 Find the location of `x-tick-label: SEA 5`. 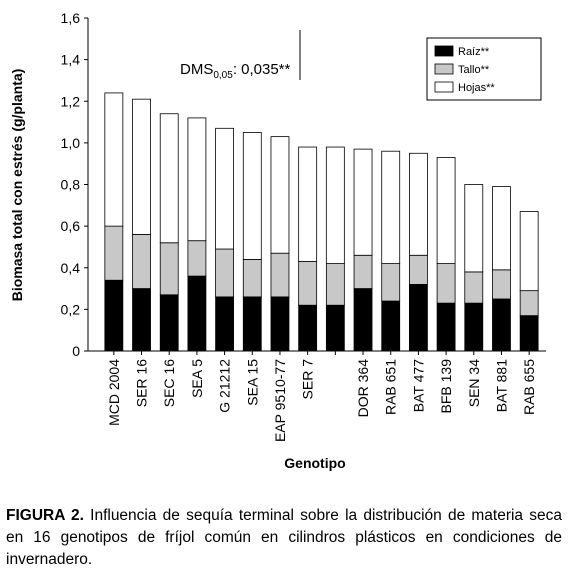

x-tick-label: SEA 5 is located at coordinates (197, 378).